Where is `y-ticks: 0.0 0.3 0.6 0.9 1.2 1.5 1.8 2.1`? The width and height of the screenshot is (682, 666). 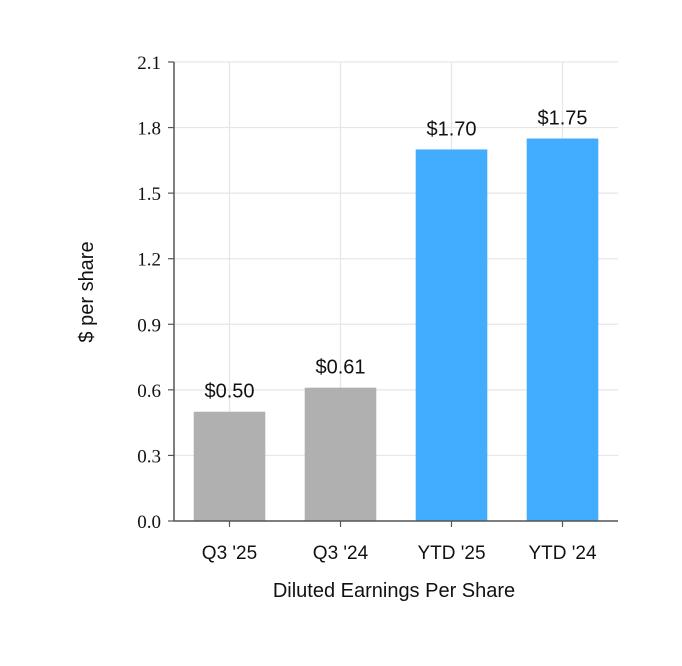
y-ticks: 0.0 0.3 0.6 0.9 1.2 1.5 1.8 2.1 is located at coordinates (155, 293).